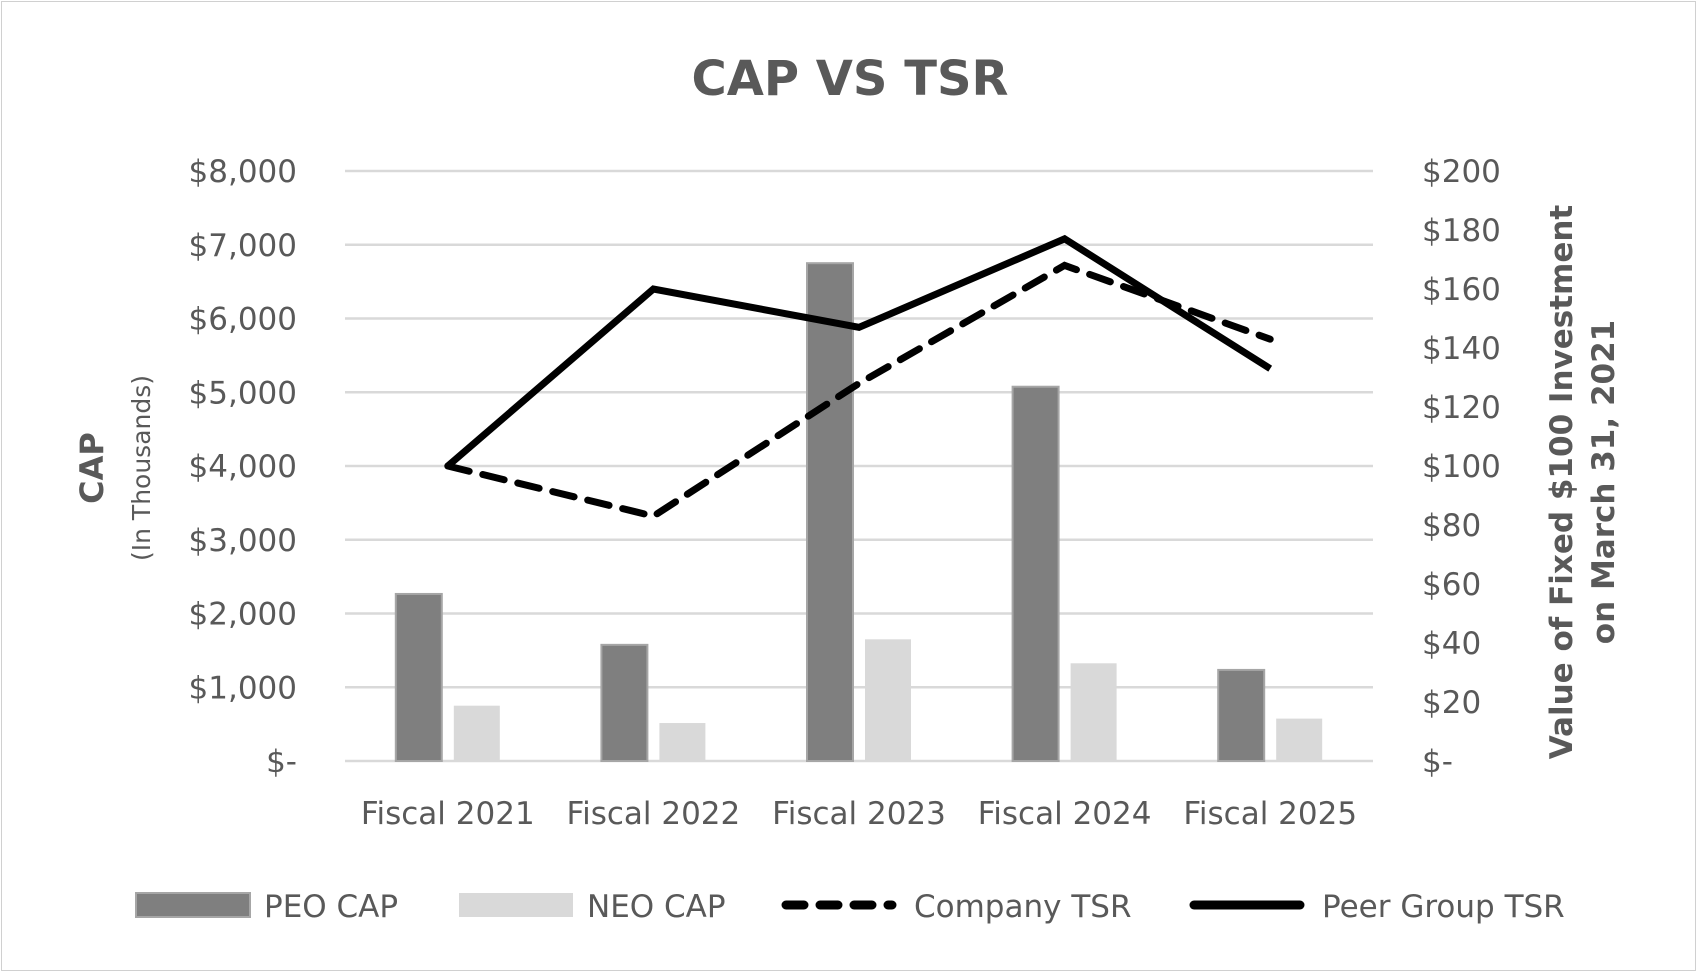  I want to click on y2-tick-label: $60, so click(1451, 585).